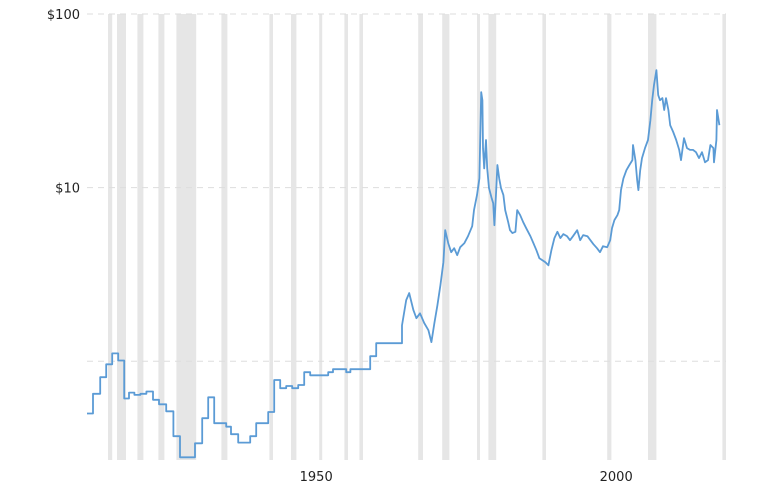  Describe the element at coordinates (316, 477) in the screenshot. I see `x-tick-label: 1950` at that location.